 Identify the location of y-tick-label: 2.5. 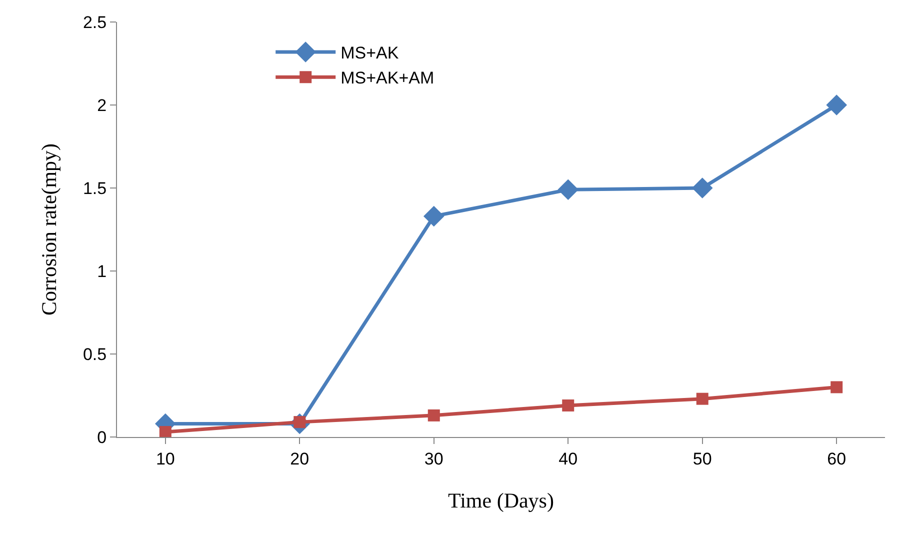
(94, 22).